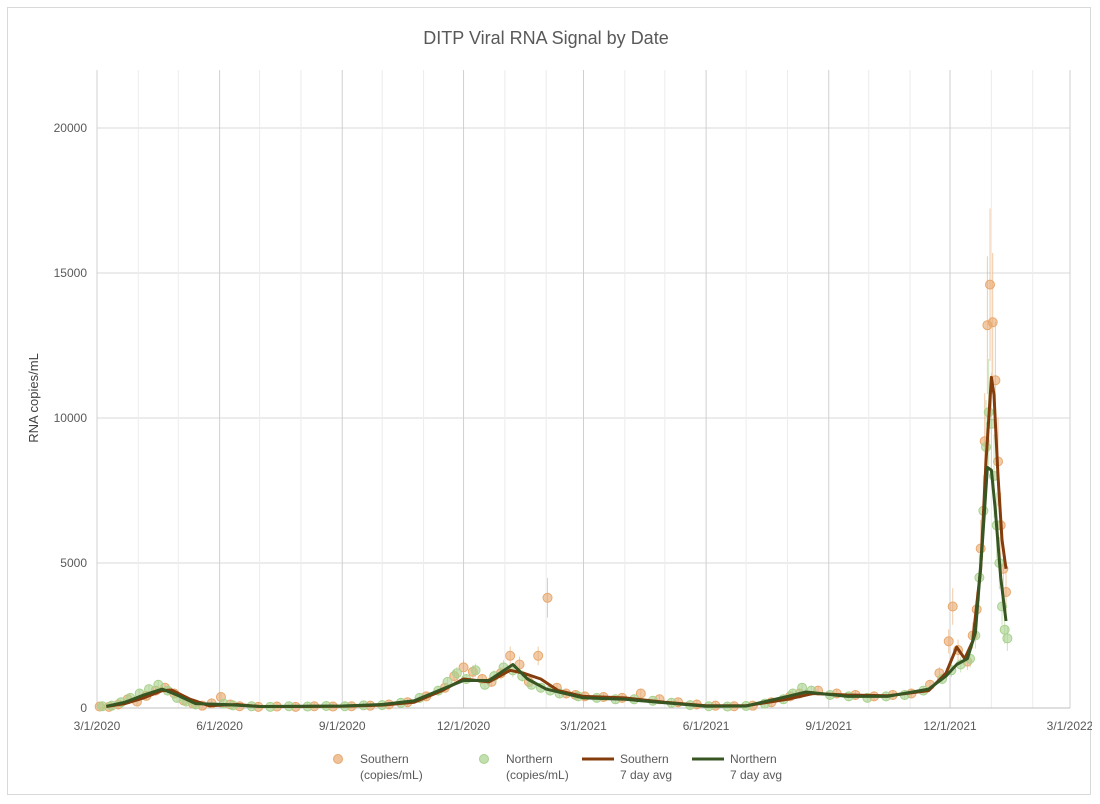  I want to click on y-tick-label: 20000, so click(71, 128).